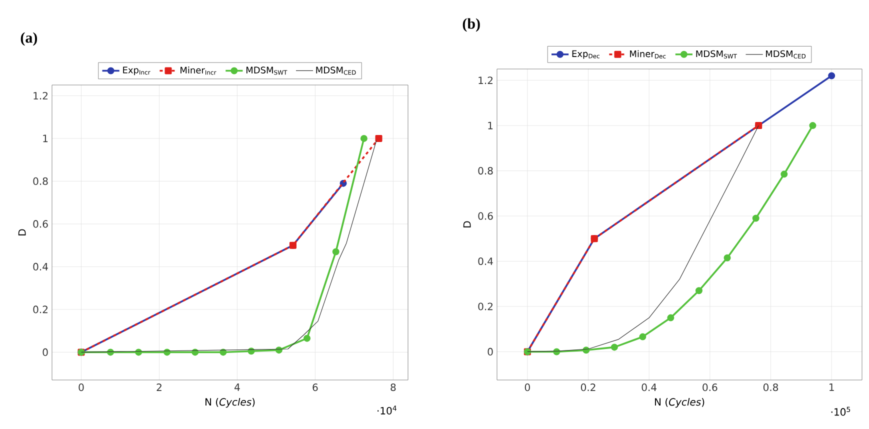 The height and width of the screenshot is (429, 869). Describe the element at coordinates (471, 25) in the screenshot. I see `chart-title: (b)` at that location.